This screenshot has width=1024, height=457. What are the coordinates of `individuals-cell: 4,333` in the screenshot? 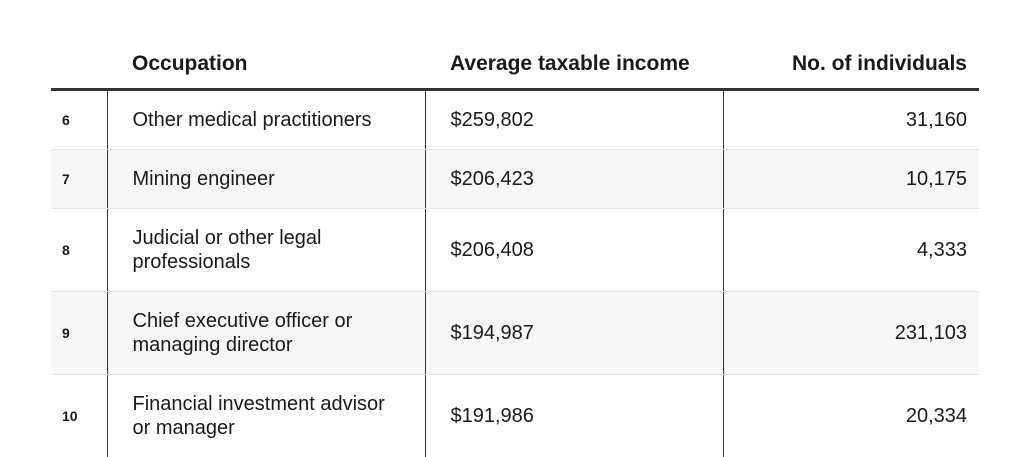 It's located at (851, 250).